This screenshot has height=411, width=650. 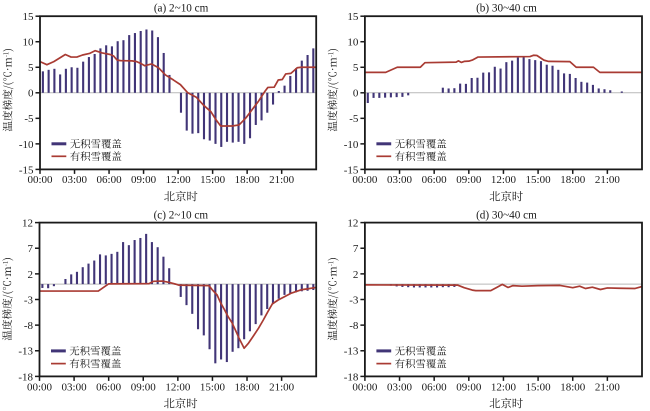 I want to click on svg-text: (b) 30~40 cm, so click(x=506, y=9).